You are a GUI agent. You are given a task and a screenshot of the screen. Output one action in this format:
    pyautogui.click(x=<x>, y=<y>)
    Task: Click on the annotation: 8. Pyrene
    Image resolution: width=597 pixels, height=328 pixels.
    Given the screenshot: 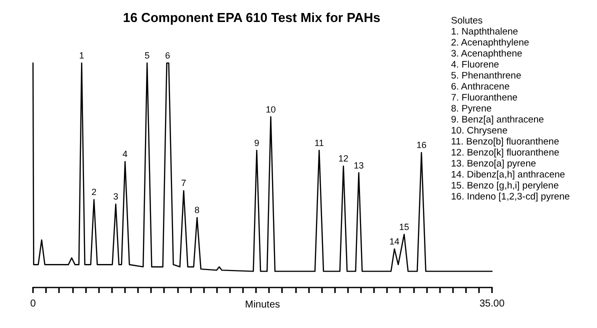 What is the action you would take?
    pyautogui.click(x=471, y=109)
    